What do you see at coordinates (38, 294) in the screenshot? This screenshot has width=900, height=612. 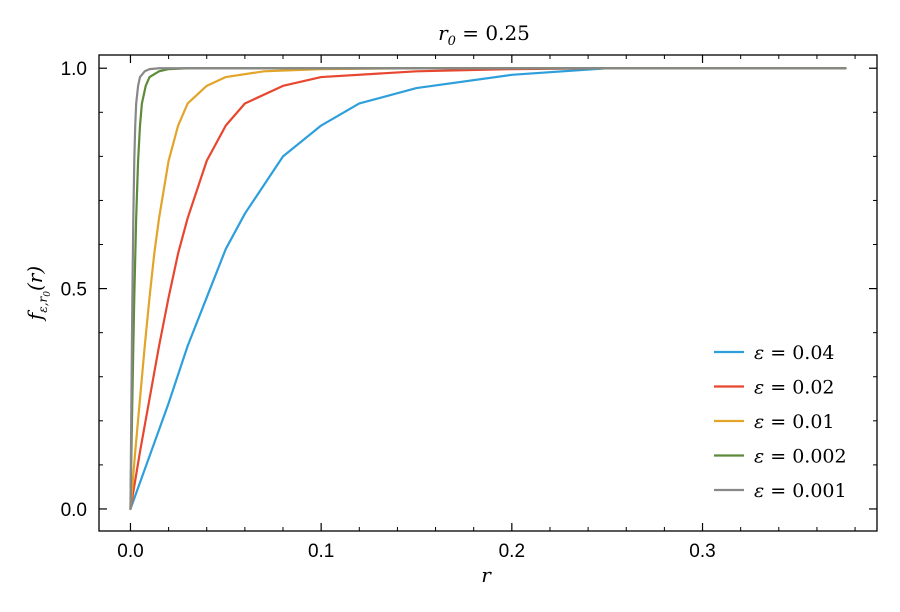 I see `y-axis-label: fε,r0(r)` at bounding box center [38, 294].